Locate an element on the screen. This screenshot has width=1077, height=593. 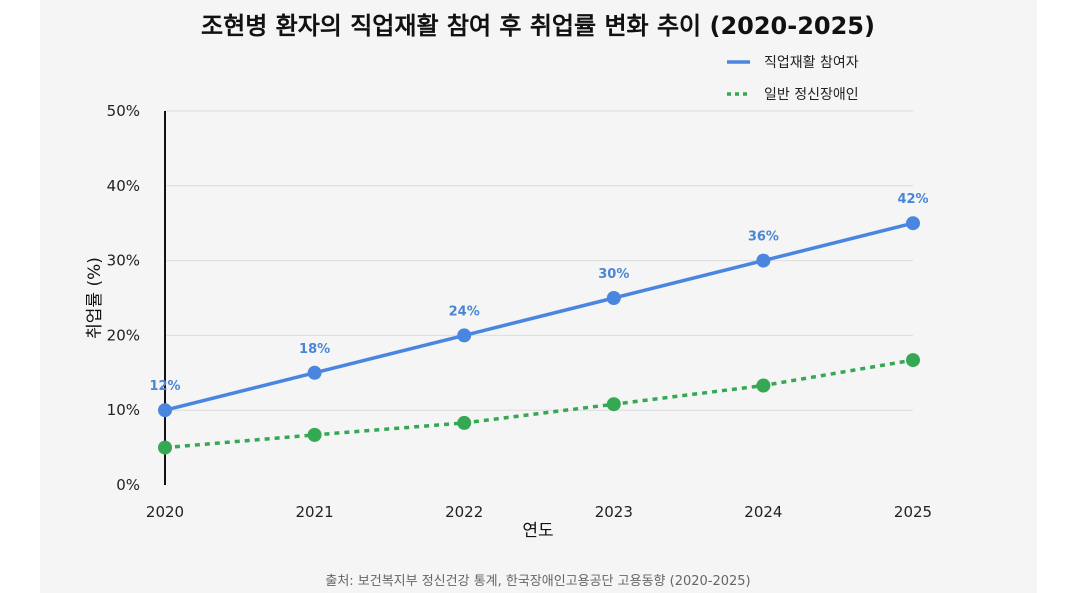
y-axis-ticks: 0% 10% 20% 30% 40% 50% is located at coordinates (123, 298).